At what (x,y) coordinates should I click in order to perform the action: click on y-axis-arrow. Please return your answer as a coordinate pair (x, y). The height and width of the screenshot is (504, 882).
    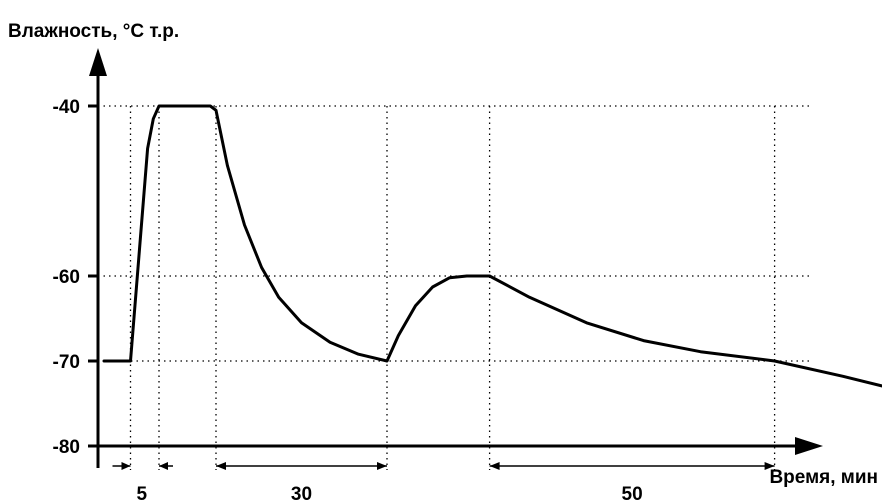
    Looking at the image, I should click on (98, 62).